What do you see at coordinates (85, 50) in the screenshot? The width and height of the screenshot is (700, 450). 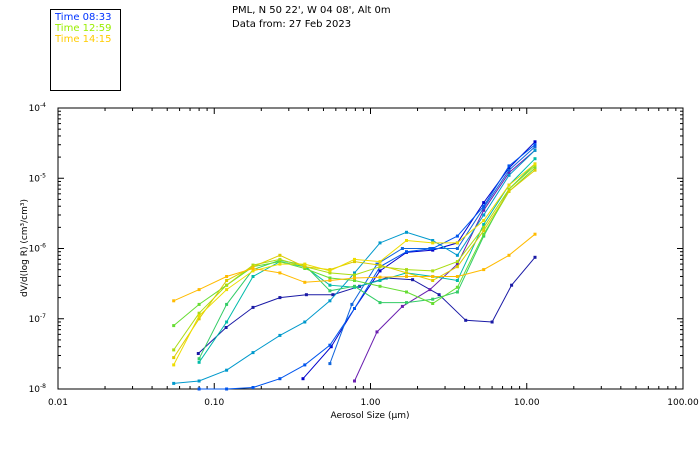 I see `legend-box: Time 08:33 Time 12:59 Time 14:15` at bounding box center [85, 50].